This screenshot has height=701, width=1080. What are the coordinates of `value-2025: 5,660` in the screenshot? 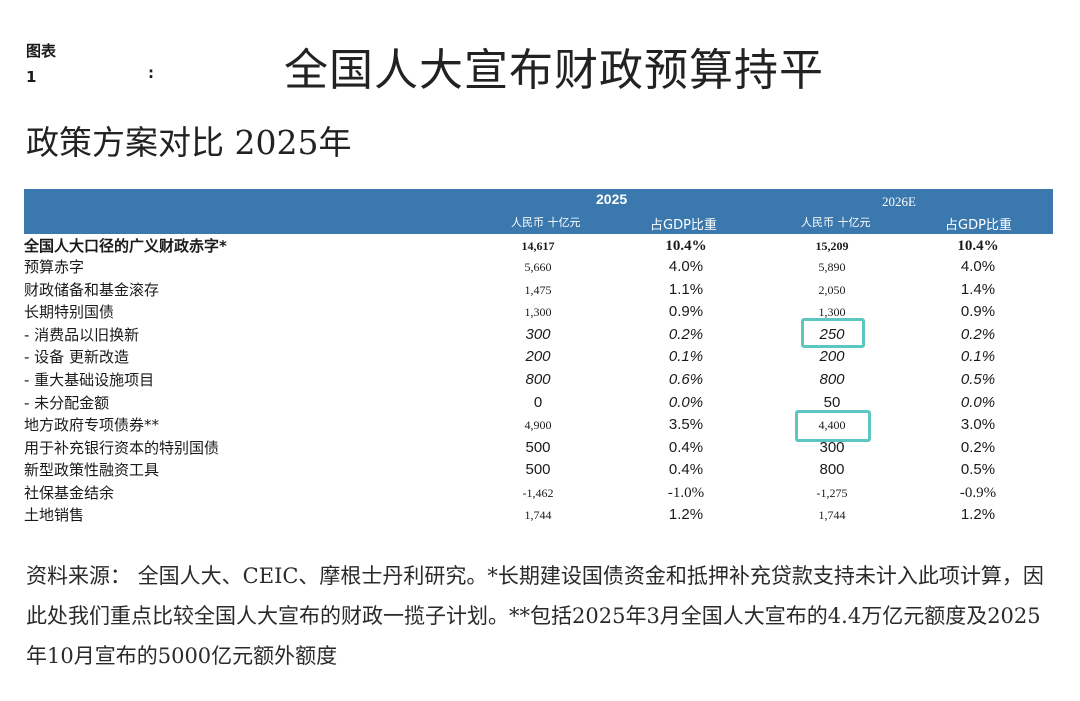 It's located at (538, 267).